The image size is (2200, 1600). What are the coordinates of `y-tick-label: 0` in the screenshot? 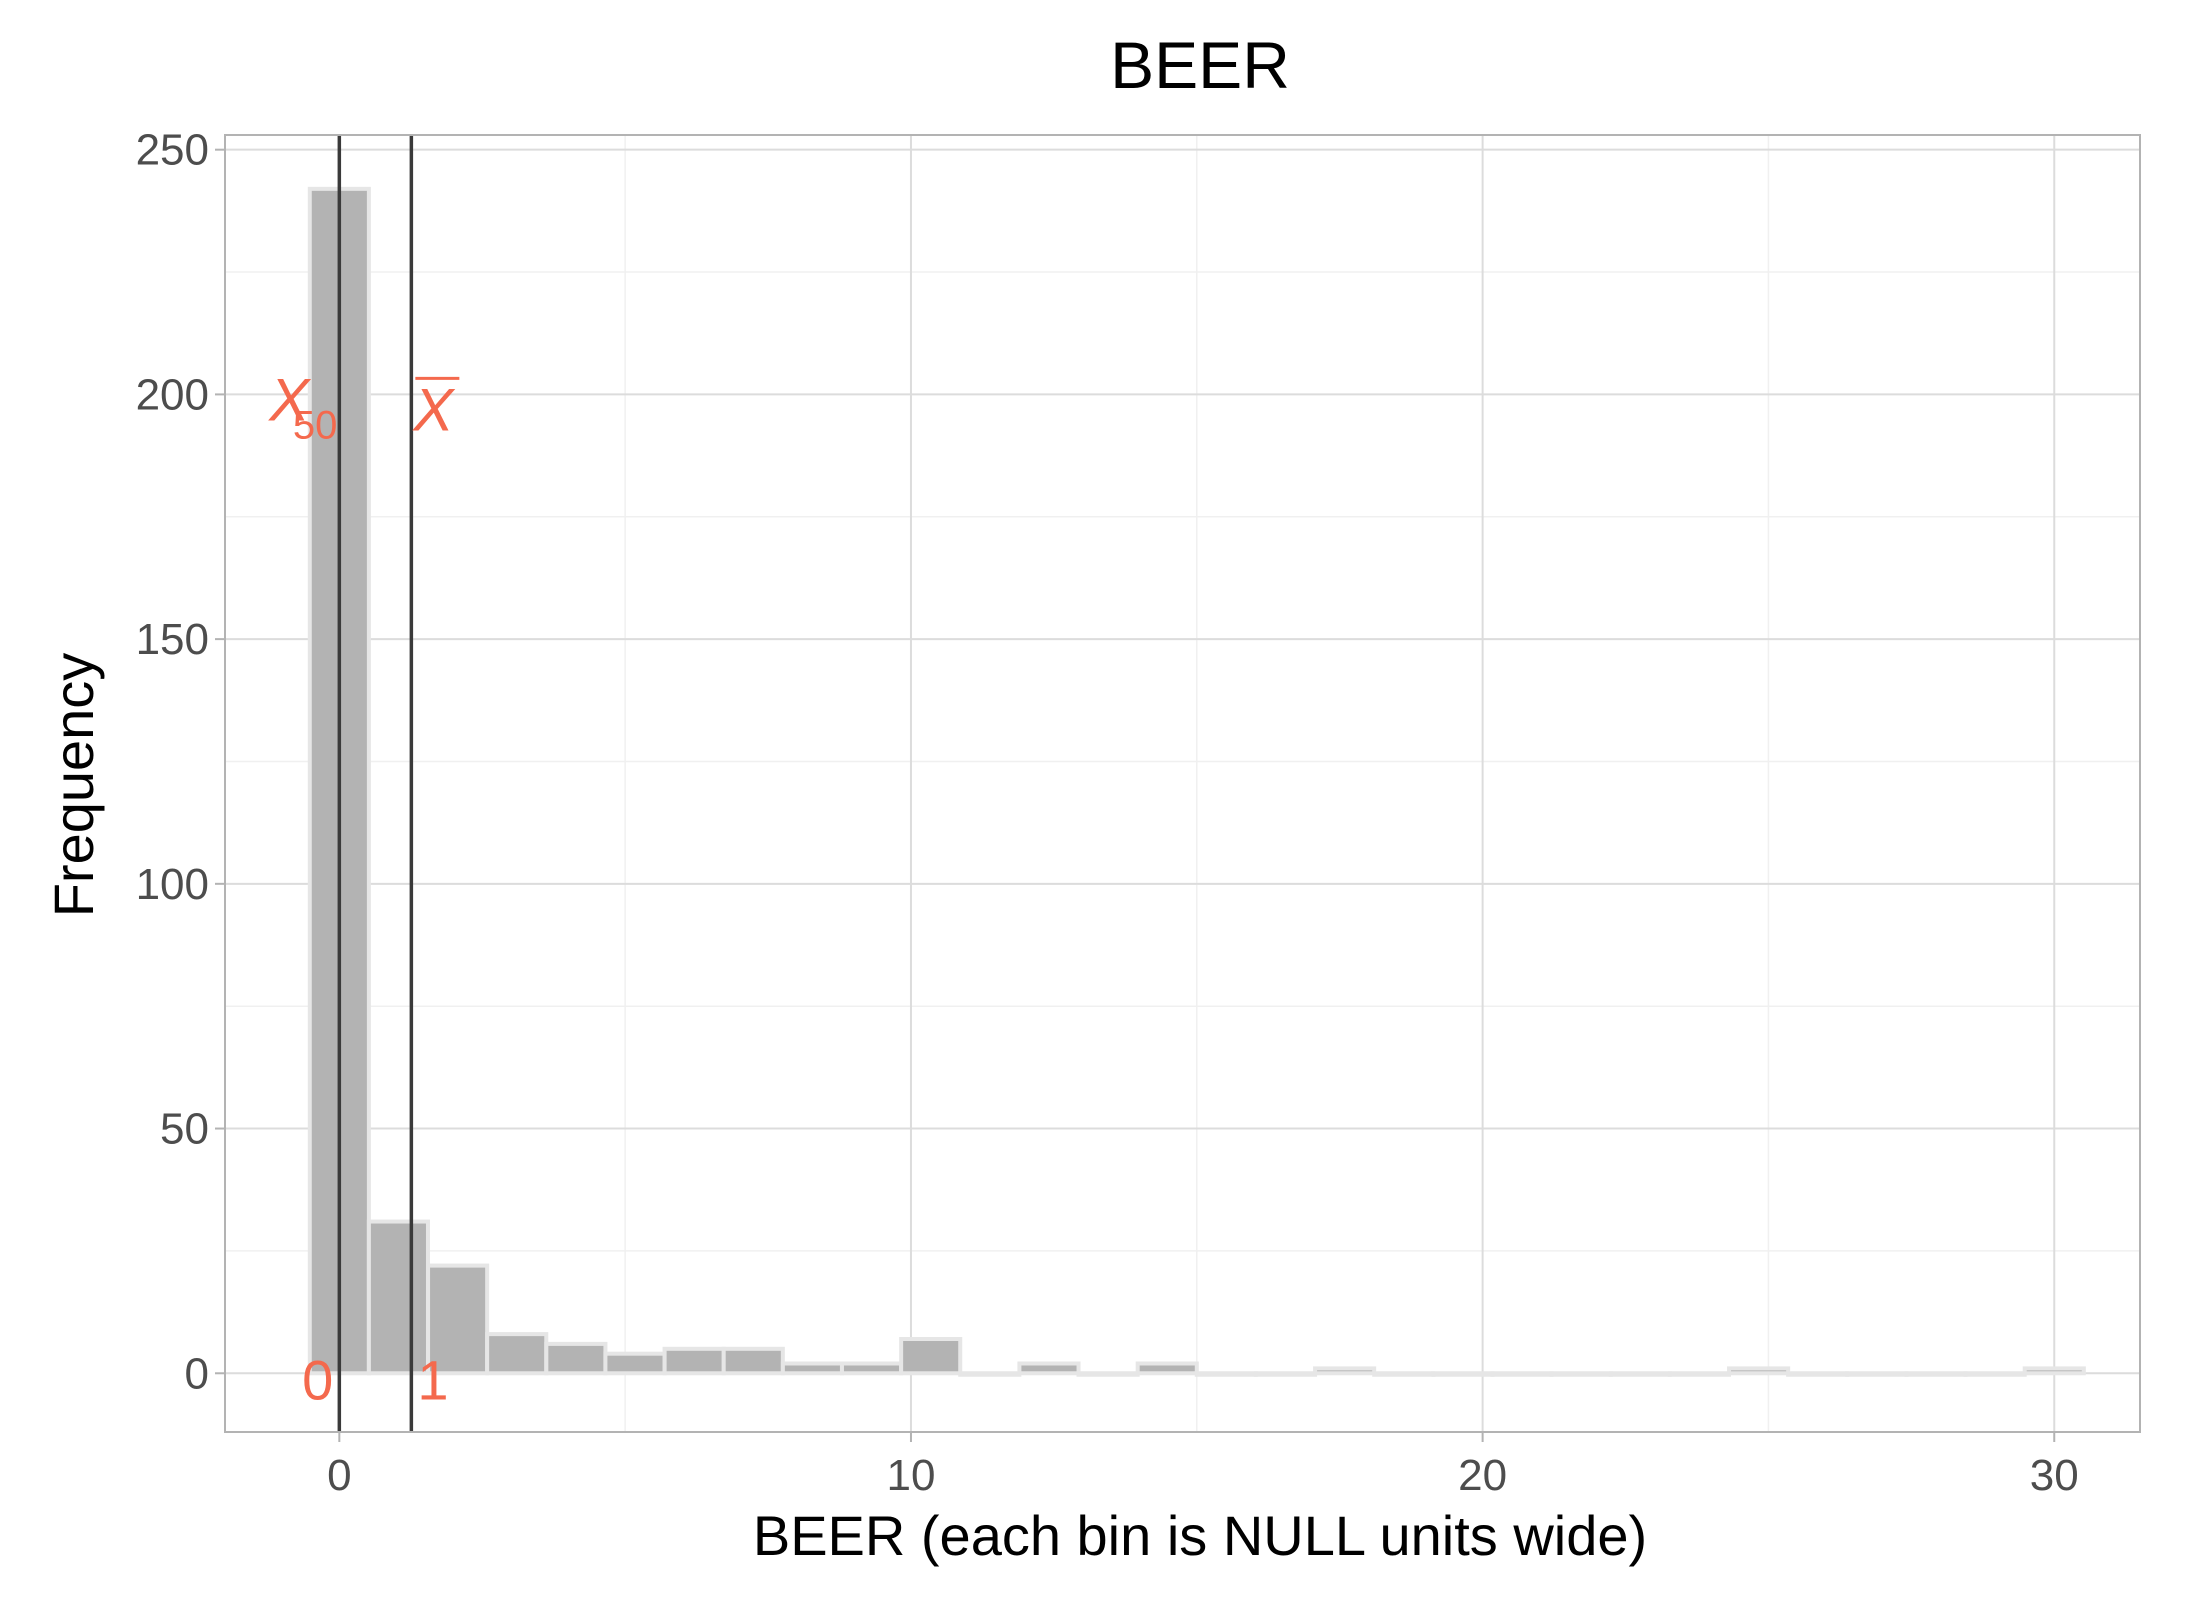 It's located at (197, 1373).